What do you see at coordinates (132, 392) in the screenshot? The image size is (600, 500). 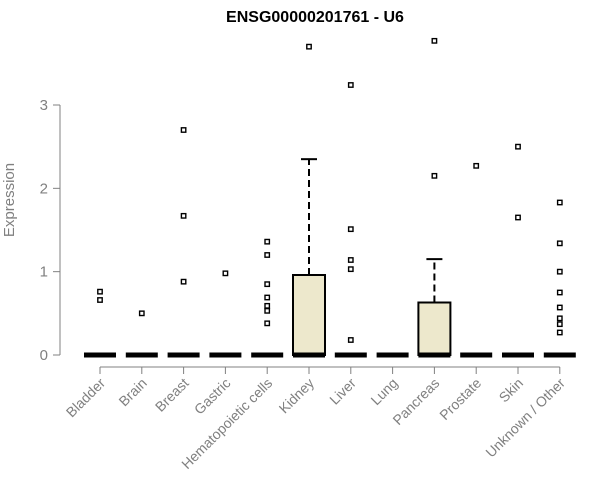 I see `x-tick-label: Brain` at bounding box center [132, 392].